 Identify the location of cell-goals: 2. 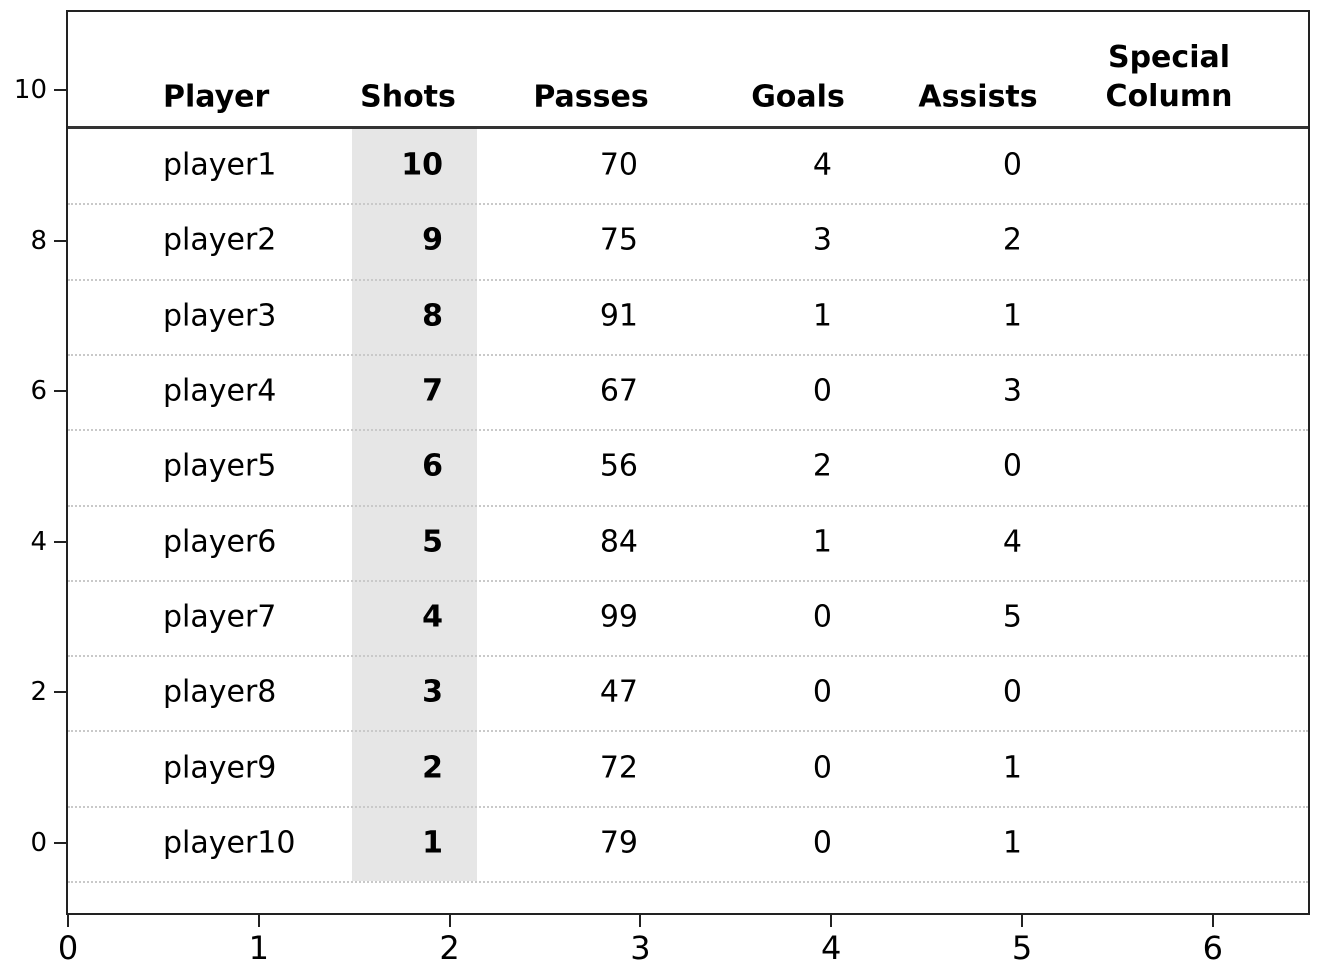
(822, 466).